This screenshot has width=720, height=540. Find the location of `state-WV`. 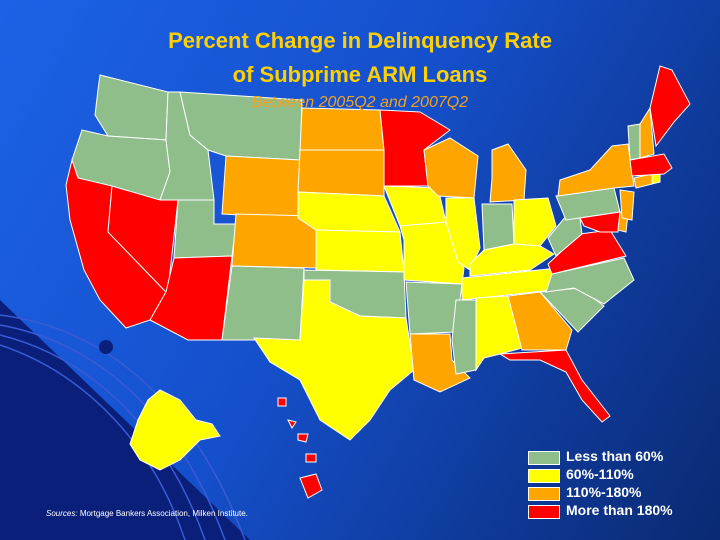

state-WV is located at coordinates (565, 236).